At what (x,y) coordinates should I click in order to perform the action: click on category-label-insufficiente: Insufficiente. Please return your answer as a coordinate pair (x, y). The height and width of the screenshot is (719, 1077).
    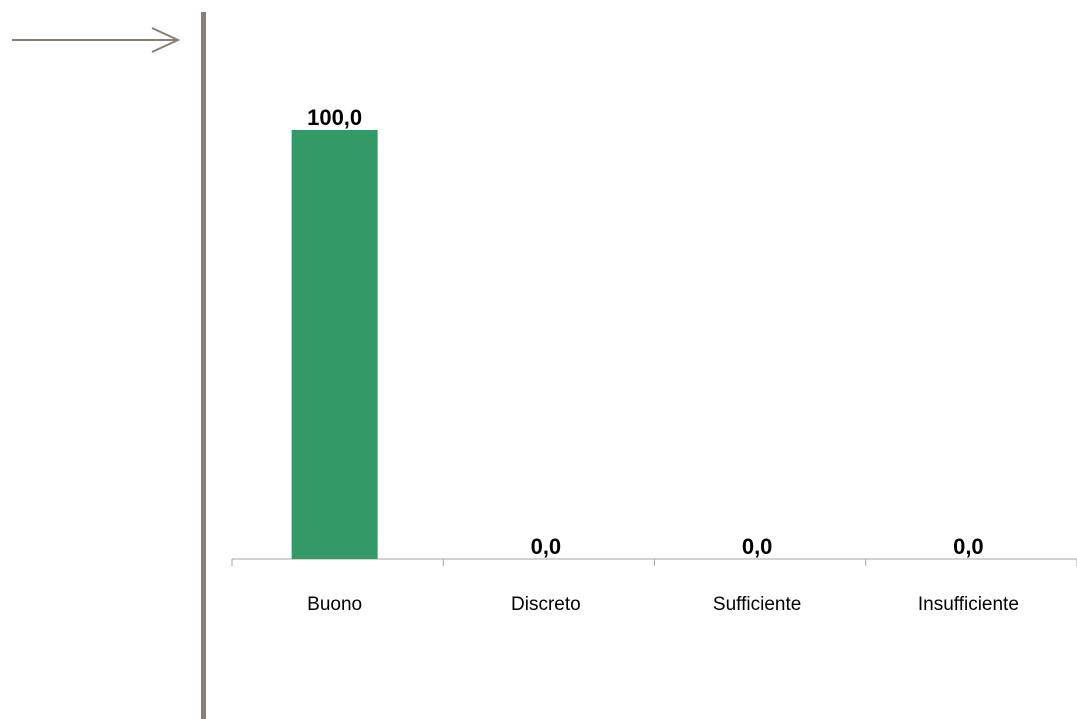
    Looking at the image, I should click on (968, 604).